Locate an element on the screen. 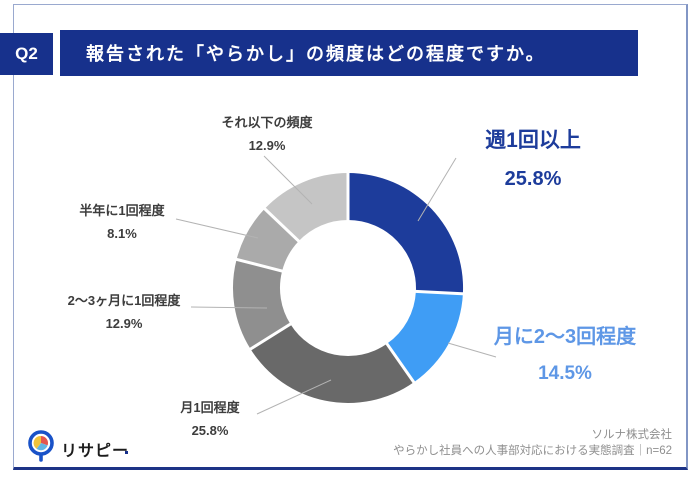 The image size is (700, 485). resapi-pie-pin-icon is located at coordinates (41, 446).